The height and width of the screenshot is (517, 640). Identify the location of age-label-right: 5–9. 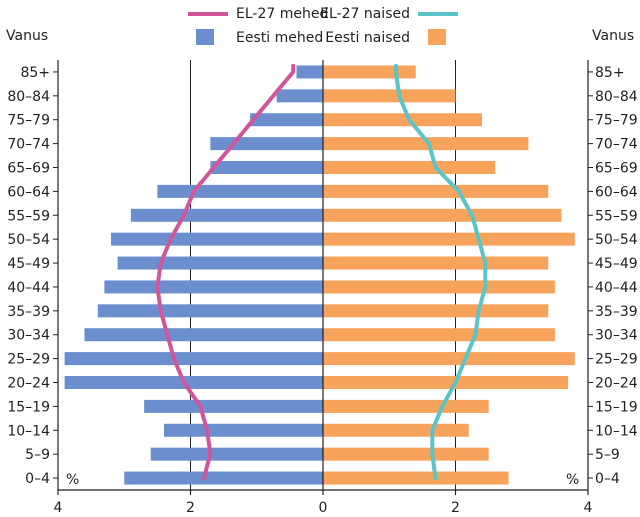
(607, 455).